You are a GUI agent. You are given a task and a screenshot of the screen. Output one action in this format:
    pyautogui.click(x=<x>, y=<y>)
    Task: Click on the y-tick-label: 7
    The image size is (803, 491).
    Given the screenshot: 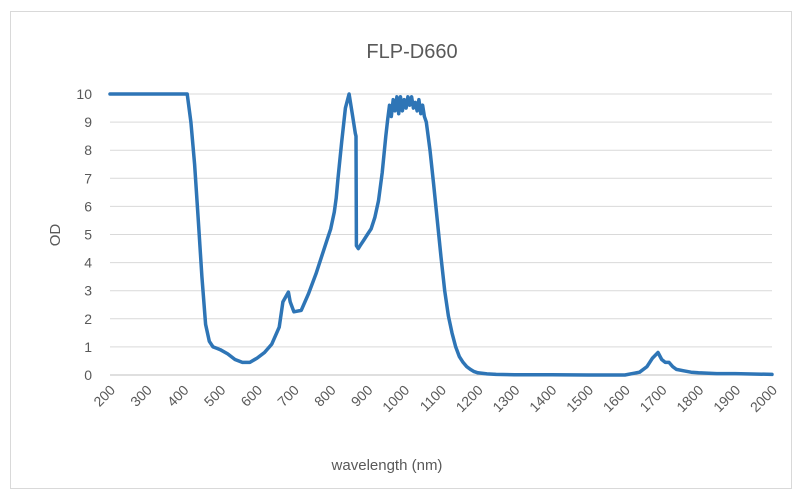 What is the action you would take?
    pyautogui.click(x=88, y=178)
    